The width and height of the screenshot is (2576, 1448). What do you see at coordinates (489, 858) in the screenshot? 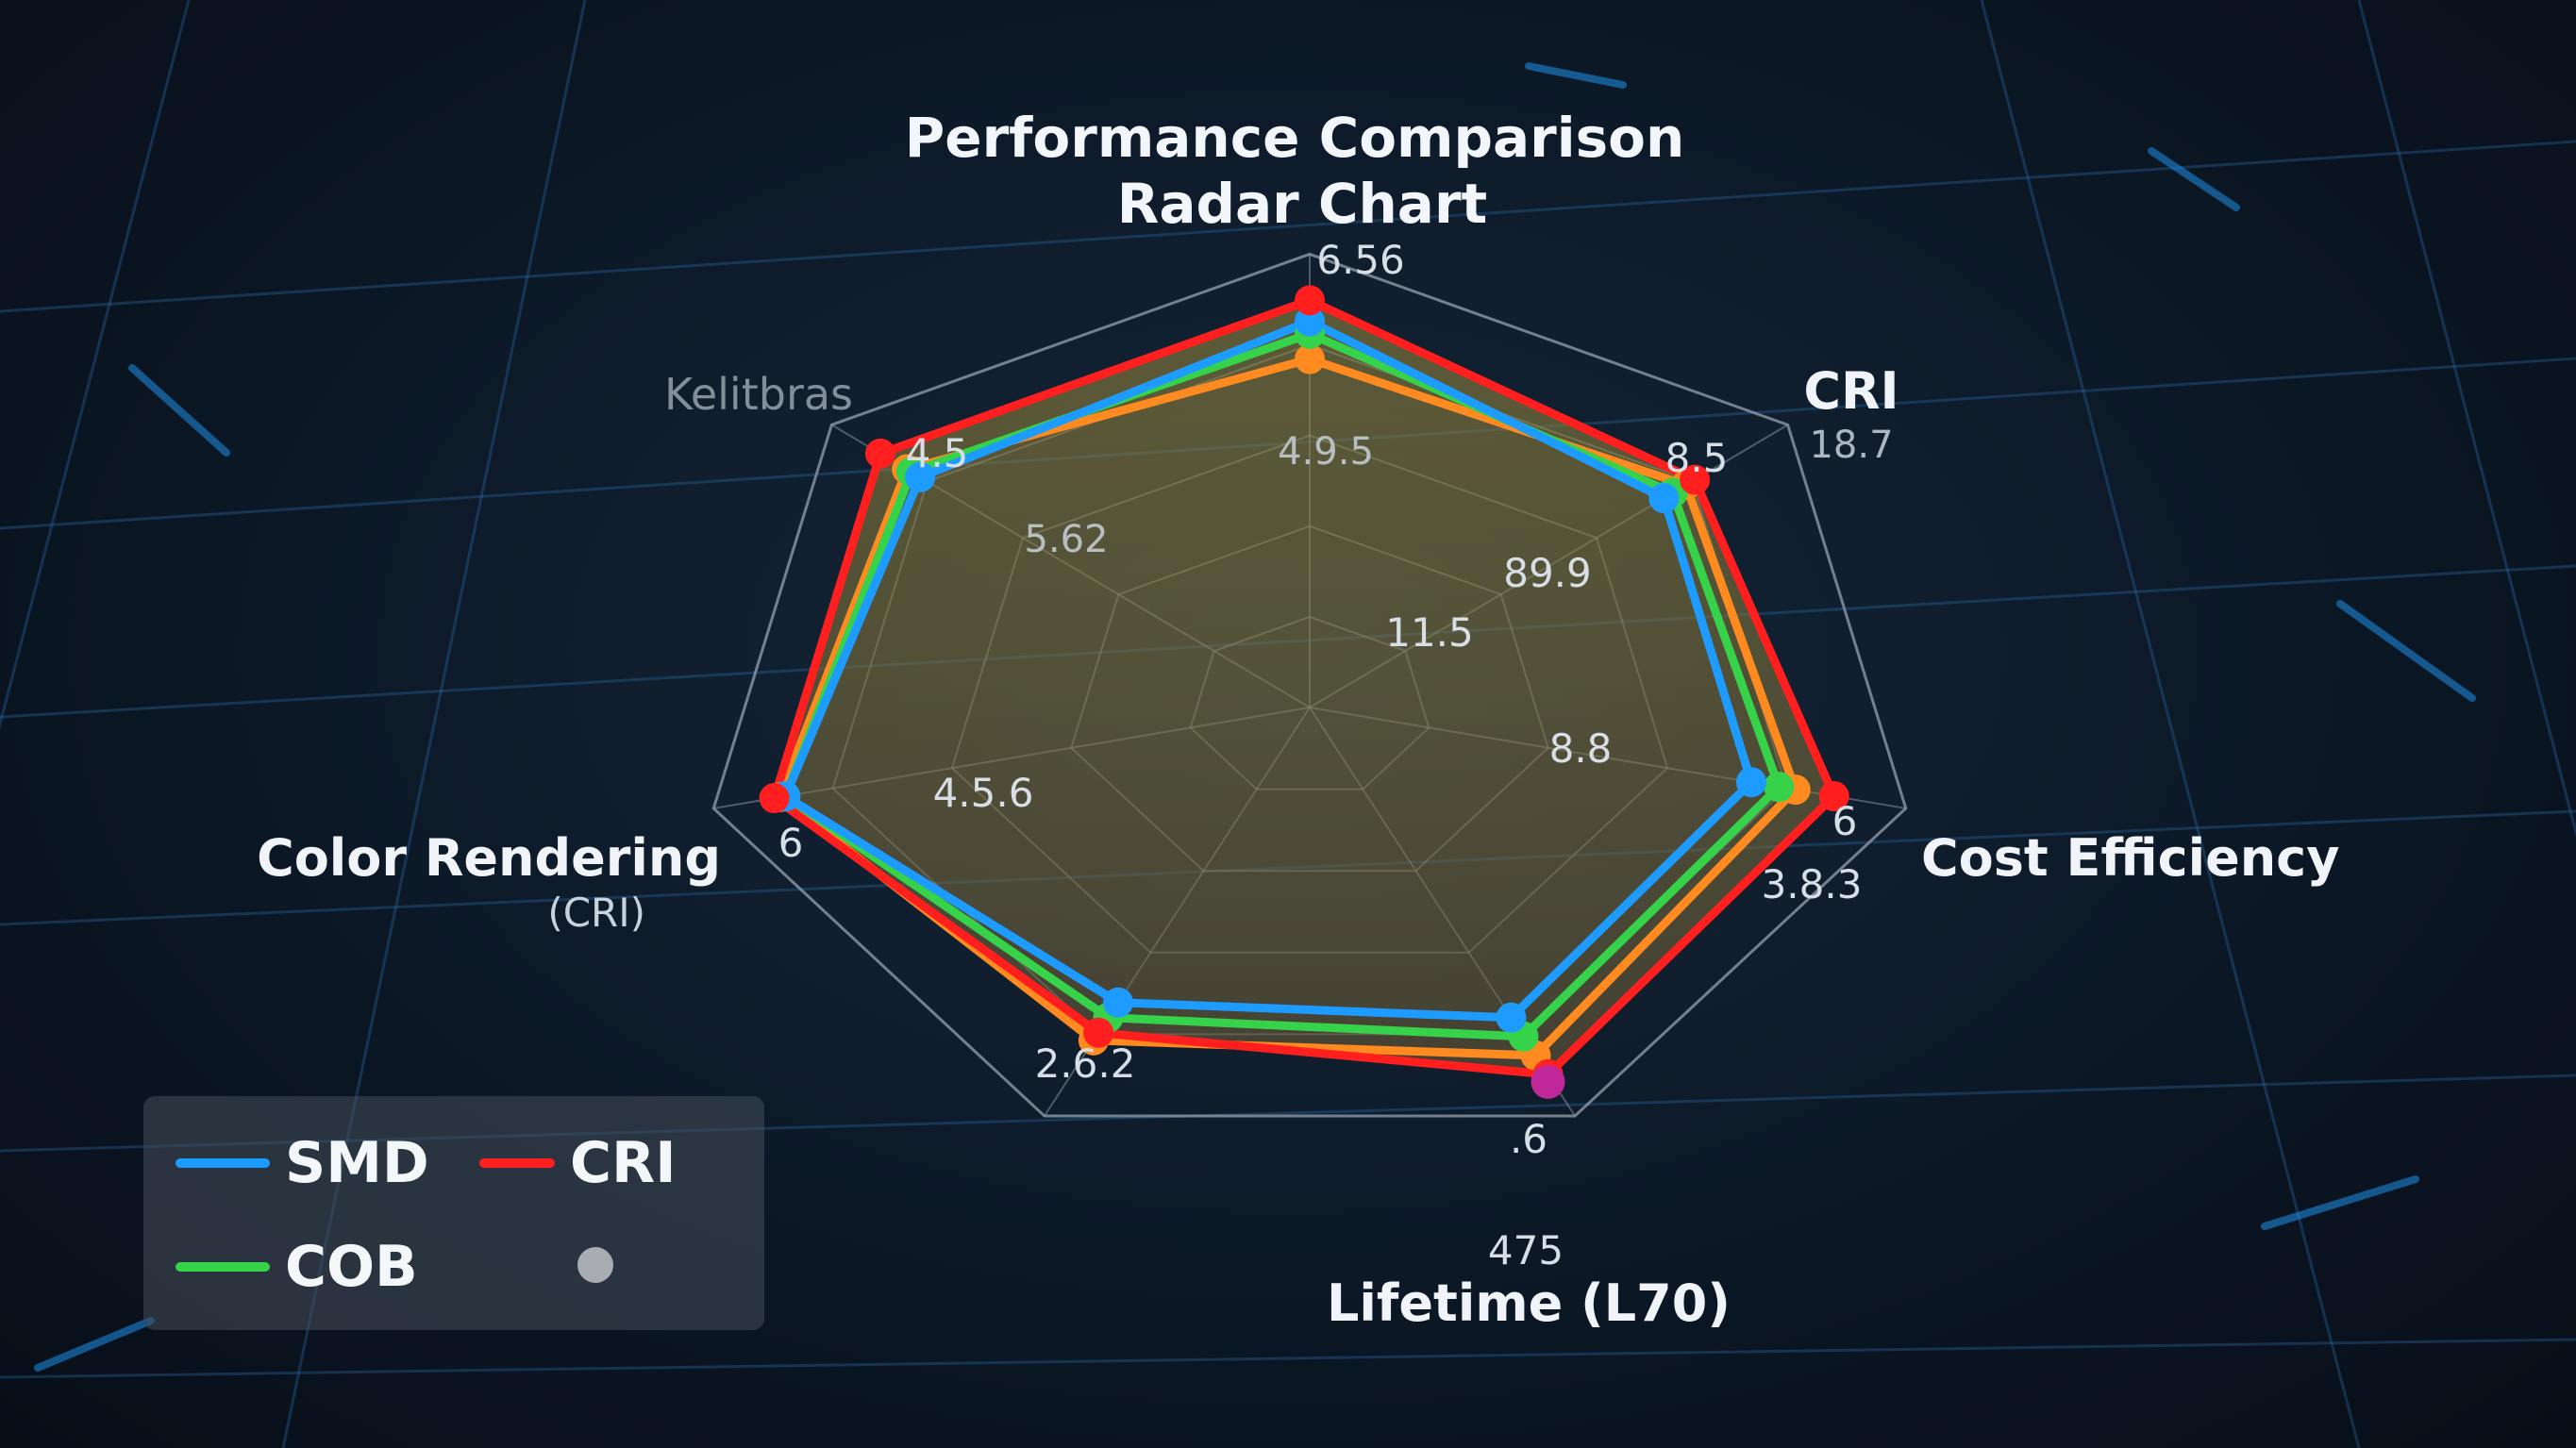
I see `axis-label-color-rendering: Color Rendering` at bounding box center [489, 858].